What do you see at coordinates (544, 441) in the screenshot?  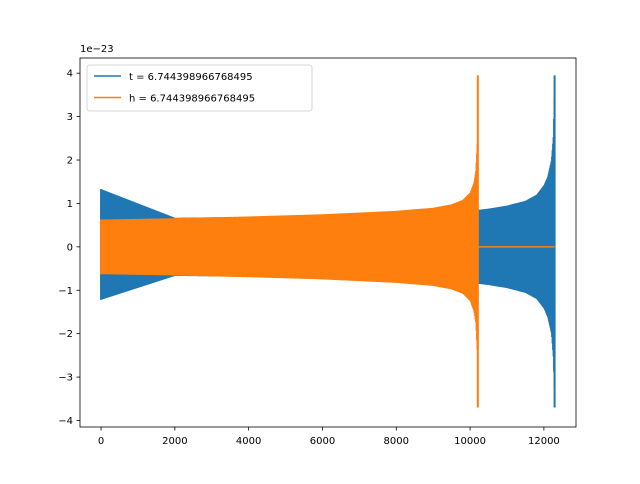 I see `x-tick-label: 12000` at bounding box center [544, 441].